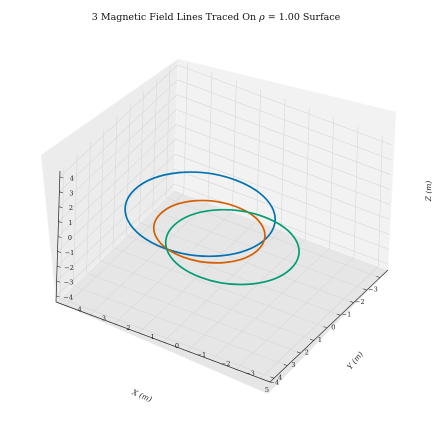 The width and height of the screenshot is (432, 432). Describe the element at coordinates (128, 328) in the screenshot. I see `y-tick-label: 2` at that location.